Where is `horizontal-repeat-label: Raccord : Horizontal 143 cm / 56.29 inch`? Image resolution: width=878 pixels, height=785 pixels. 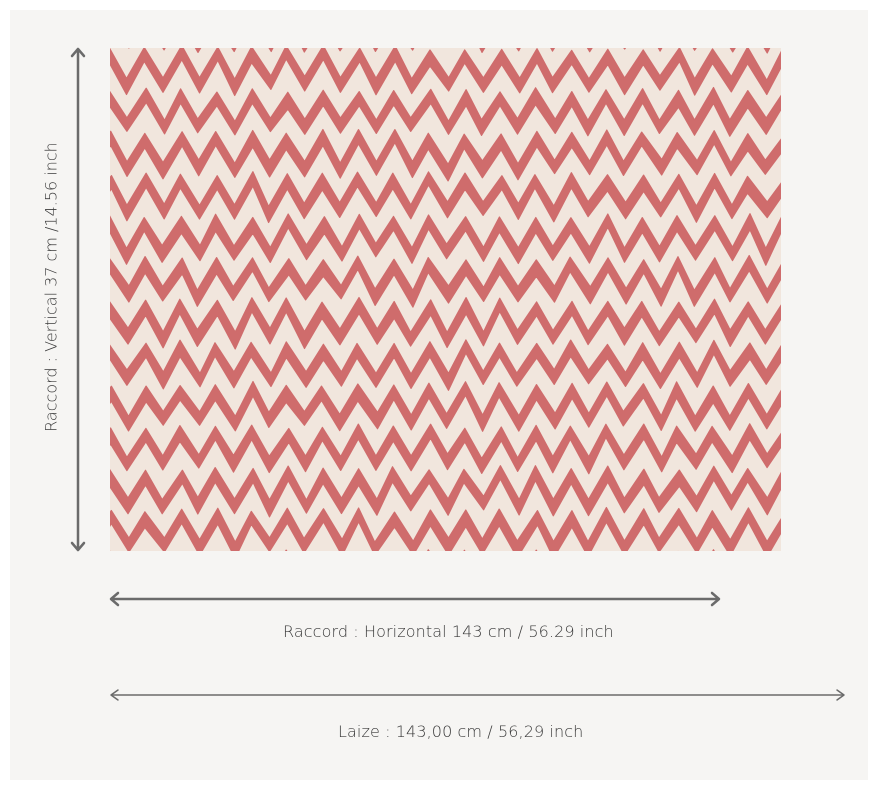
horizontal-repeat-label: Raccord : Horizontal 143 cm / 56.29 inch is located at coordinates (448, 631).